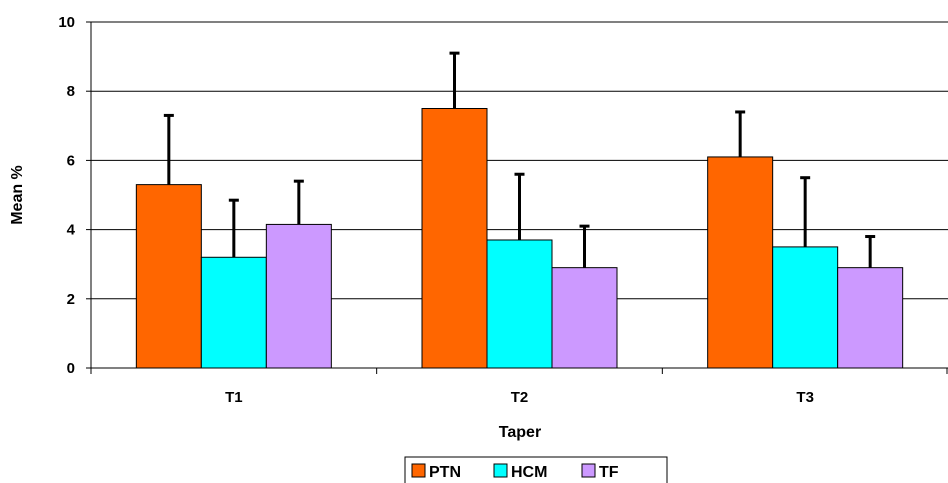 The image size is (948, 483). I want to click on bar-tf-t3, so click(870, 318).